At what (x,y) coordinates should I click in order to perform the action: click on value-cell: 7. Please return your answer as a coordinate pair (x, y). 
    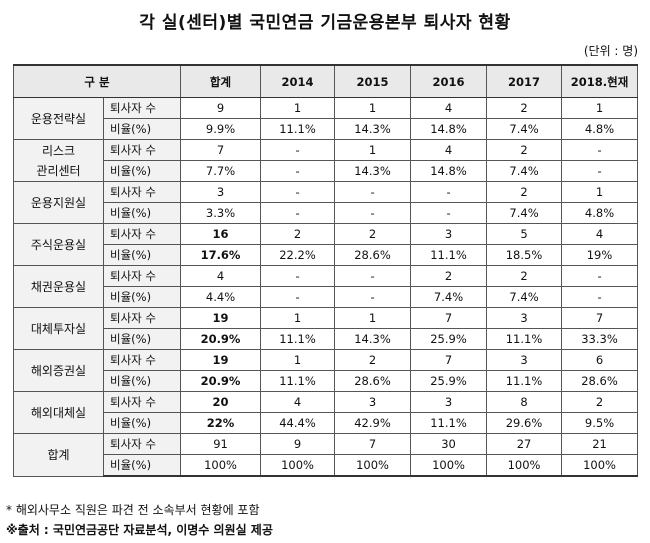
    Looking at the image, I should click on (600, 318).